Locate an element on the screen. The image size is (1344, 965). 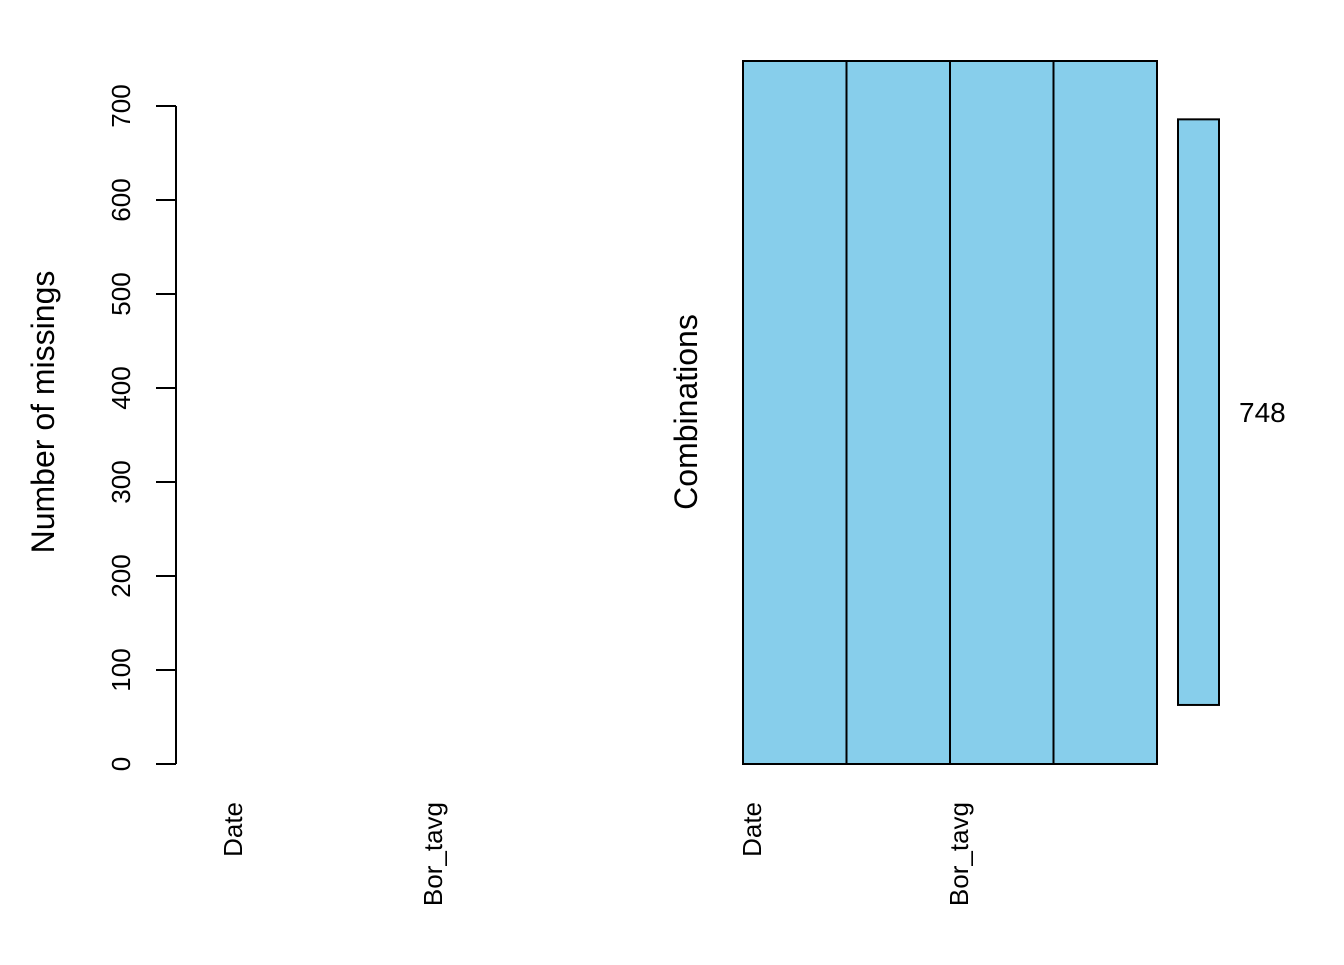
y-tick-label: 100 is located at coordinates (121, 669).